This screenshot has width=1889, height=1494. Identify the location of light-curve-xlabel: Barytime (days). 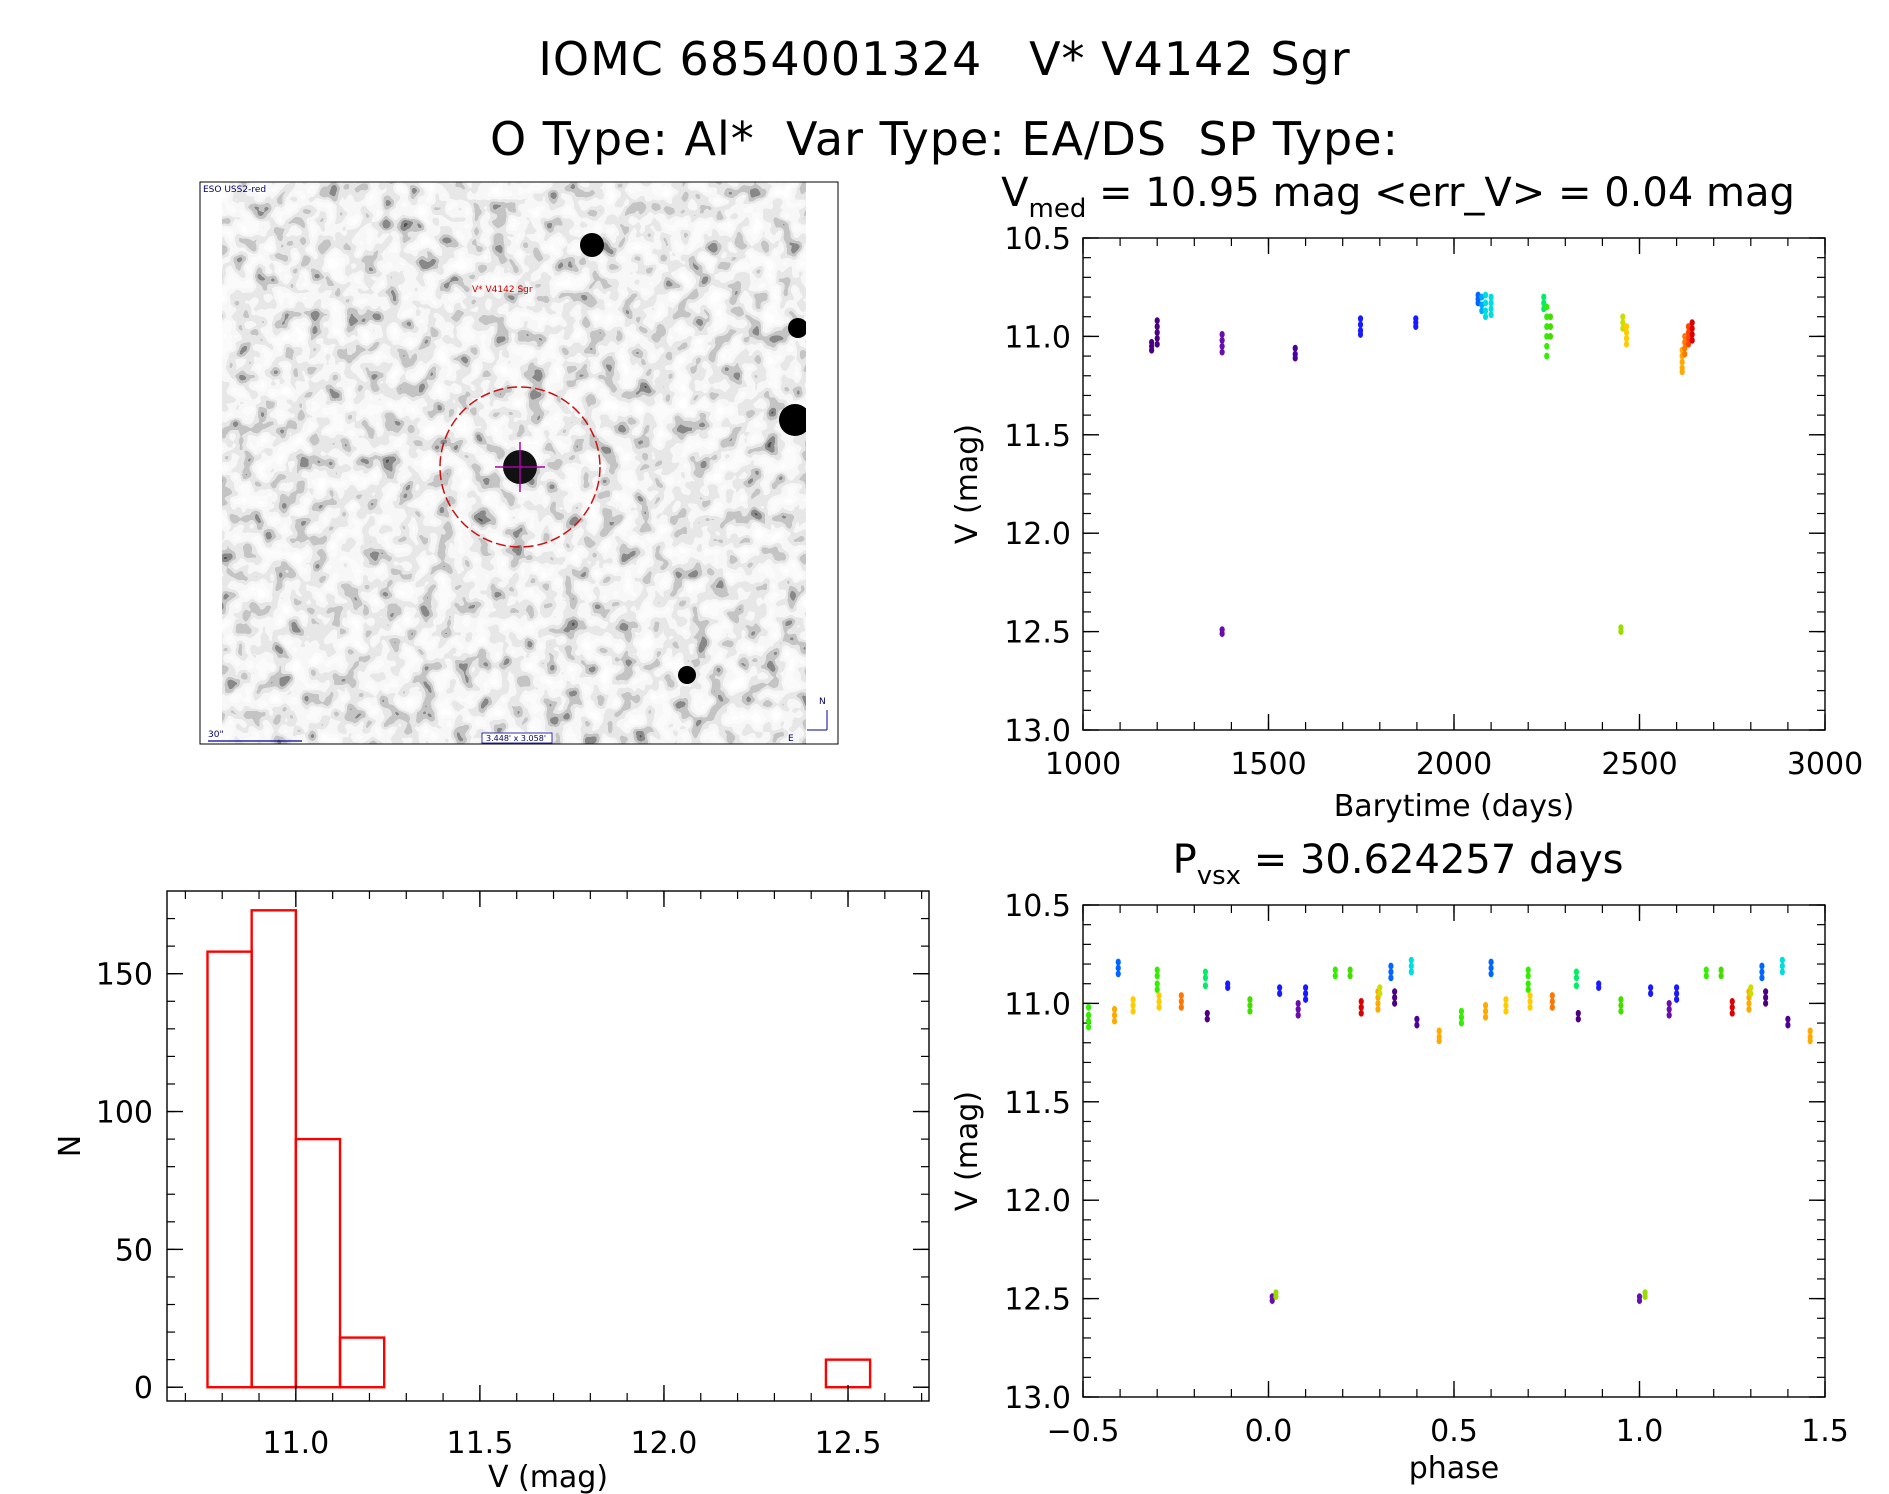
(1454, 806).